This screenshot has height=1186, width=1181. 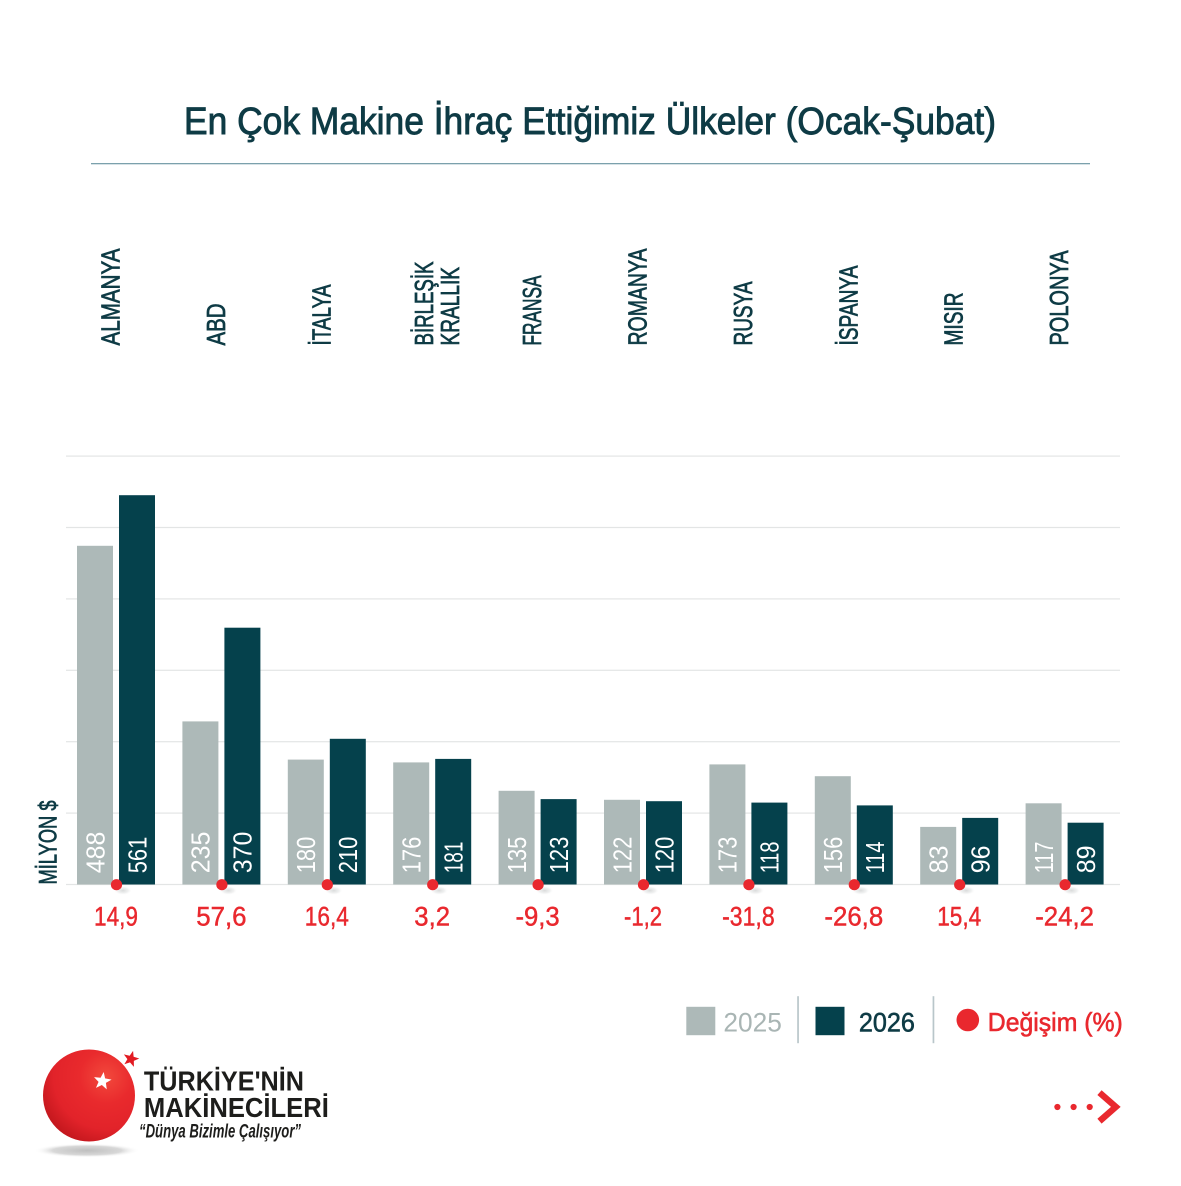 I want to click on svg-text: 123, so click(x=559, y=855).